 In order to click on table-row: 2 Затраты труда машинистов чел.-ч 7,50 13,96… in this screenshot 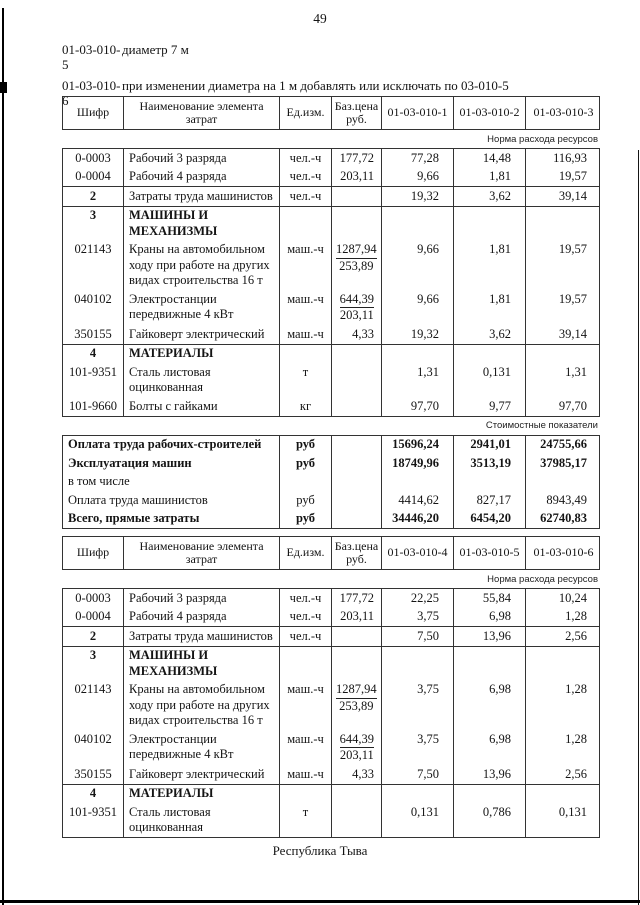, I will do `click(331, 636)`.